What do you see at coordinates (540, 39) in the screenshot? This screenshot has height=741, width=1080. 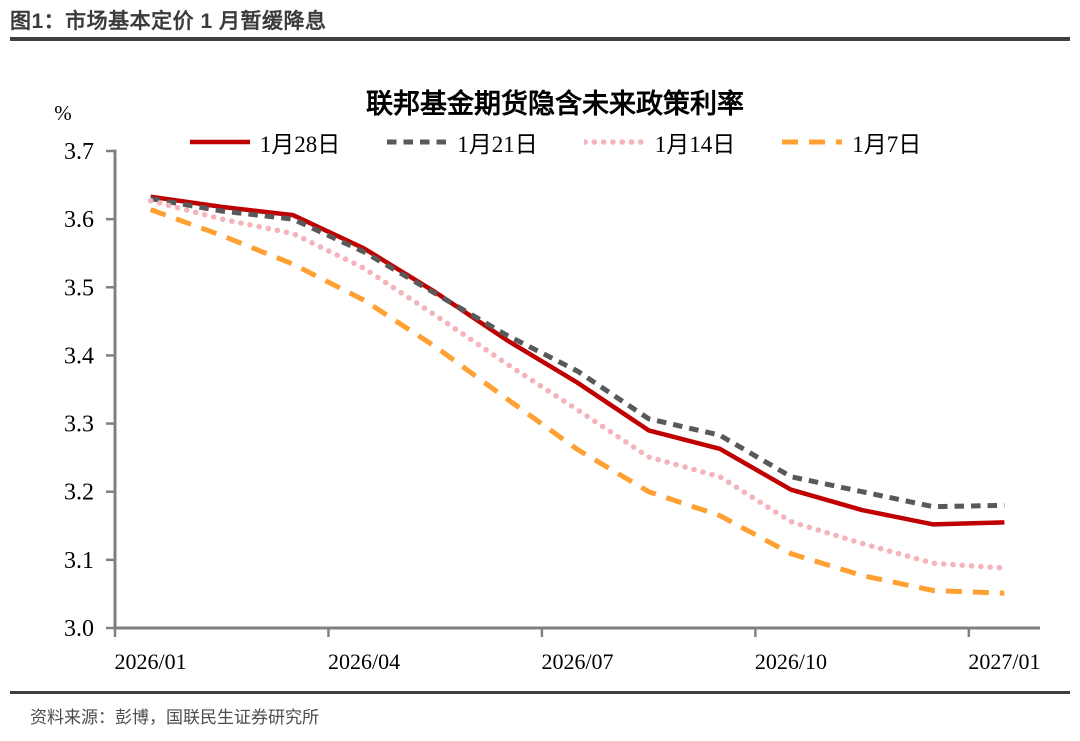 I see `title-underline` at bounding box center [540, 39].